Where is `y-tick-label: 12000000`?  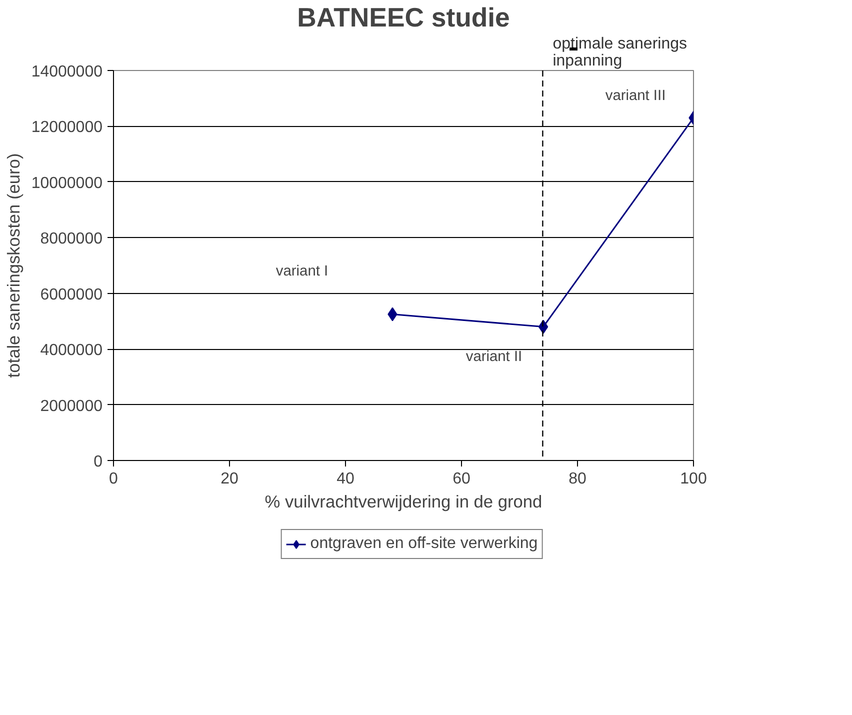 y-tick-label: 12000000 is located at coordinates (67, 127).